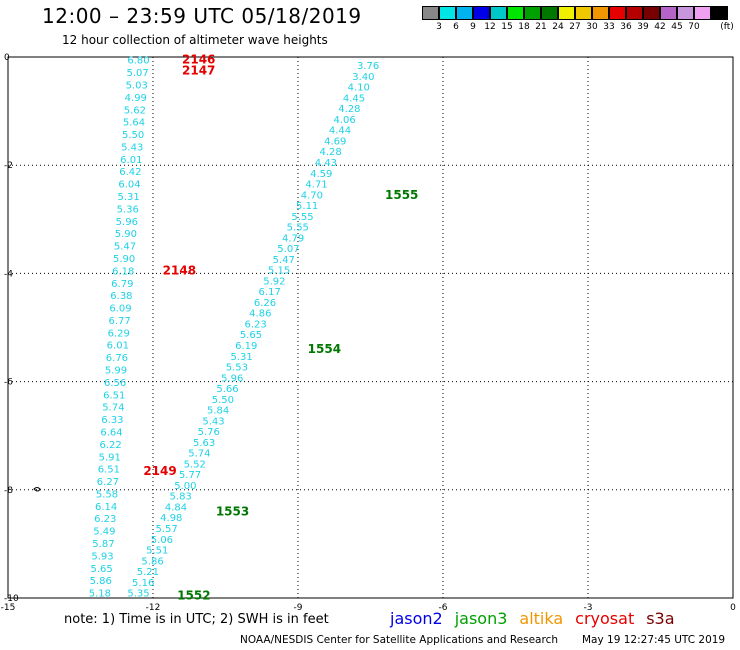  Describe the element at coordinates (575, 27) in the screenshot. I see `color-scale-label: 27` at that location.